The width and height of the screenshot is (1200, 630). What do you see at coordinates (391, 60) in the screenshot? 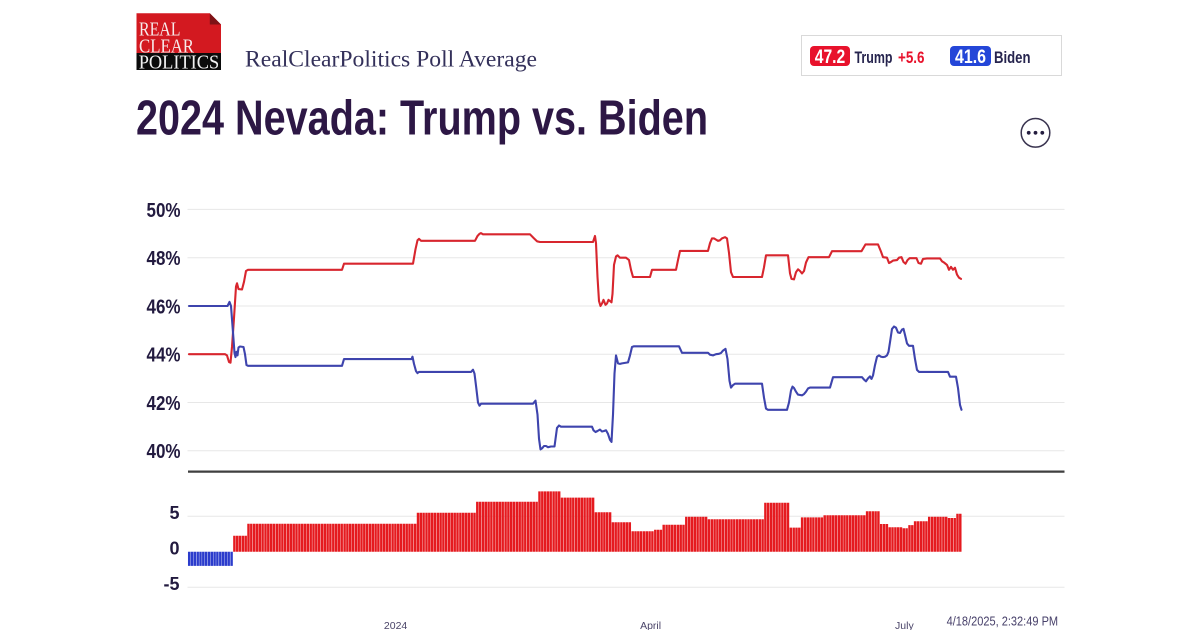
I see `svg-text: RealClearPolitics Poll Average` at bounding box center [391, 60].